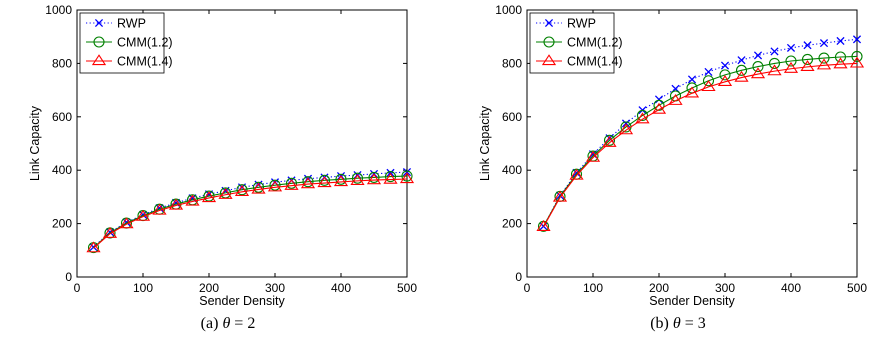  I want to click on x-tick-label: 200, so click(659, 288).